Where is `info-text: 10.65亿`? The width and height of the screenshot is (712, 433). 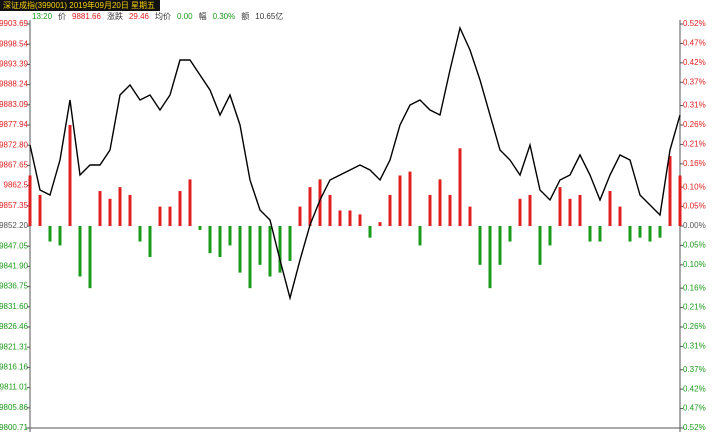
info-text: 10.65亿 is located at coordinates (269, 16).